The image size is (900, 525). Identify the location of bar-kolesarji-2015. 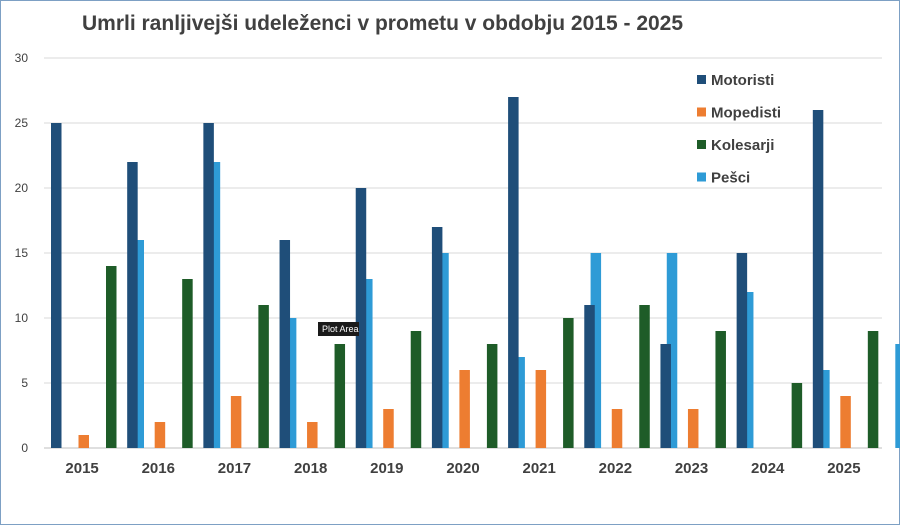
(111, 357).